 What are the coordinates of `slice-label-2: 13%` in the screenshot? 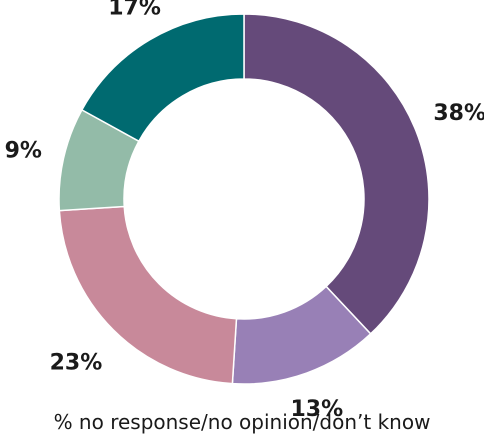 It's located at (316, 409).